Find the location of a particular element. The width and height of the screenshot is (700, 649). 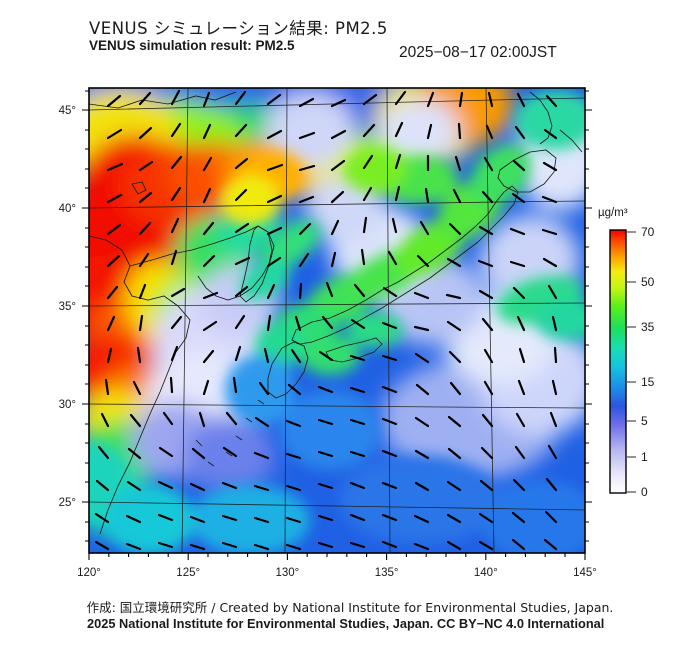

x-axis-labels: 120° 125° 130° 135° 140° 145° is located at coordinates (337, 573).